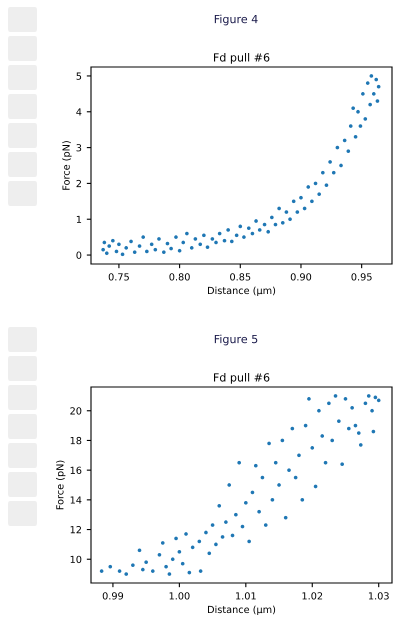 This screenshot has height=618, width=402. Describe the element at coordinates (118, 277) in the screenshot. I see `x-tick-label: 0.75` at that location.